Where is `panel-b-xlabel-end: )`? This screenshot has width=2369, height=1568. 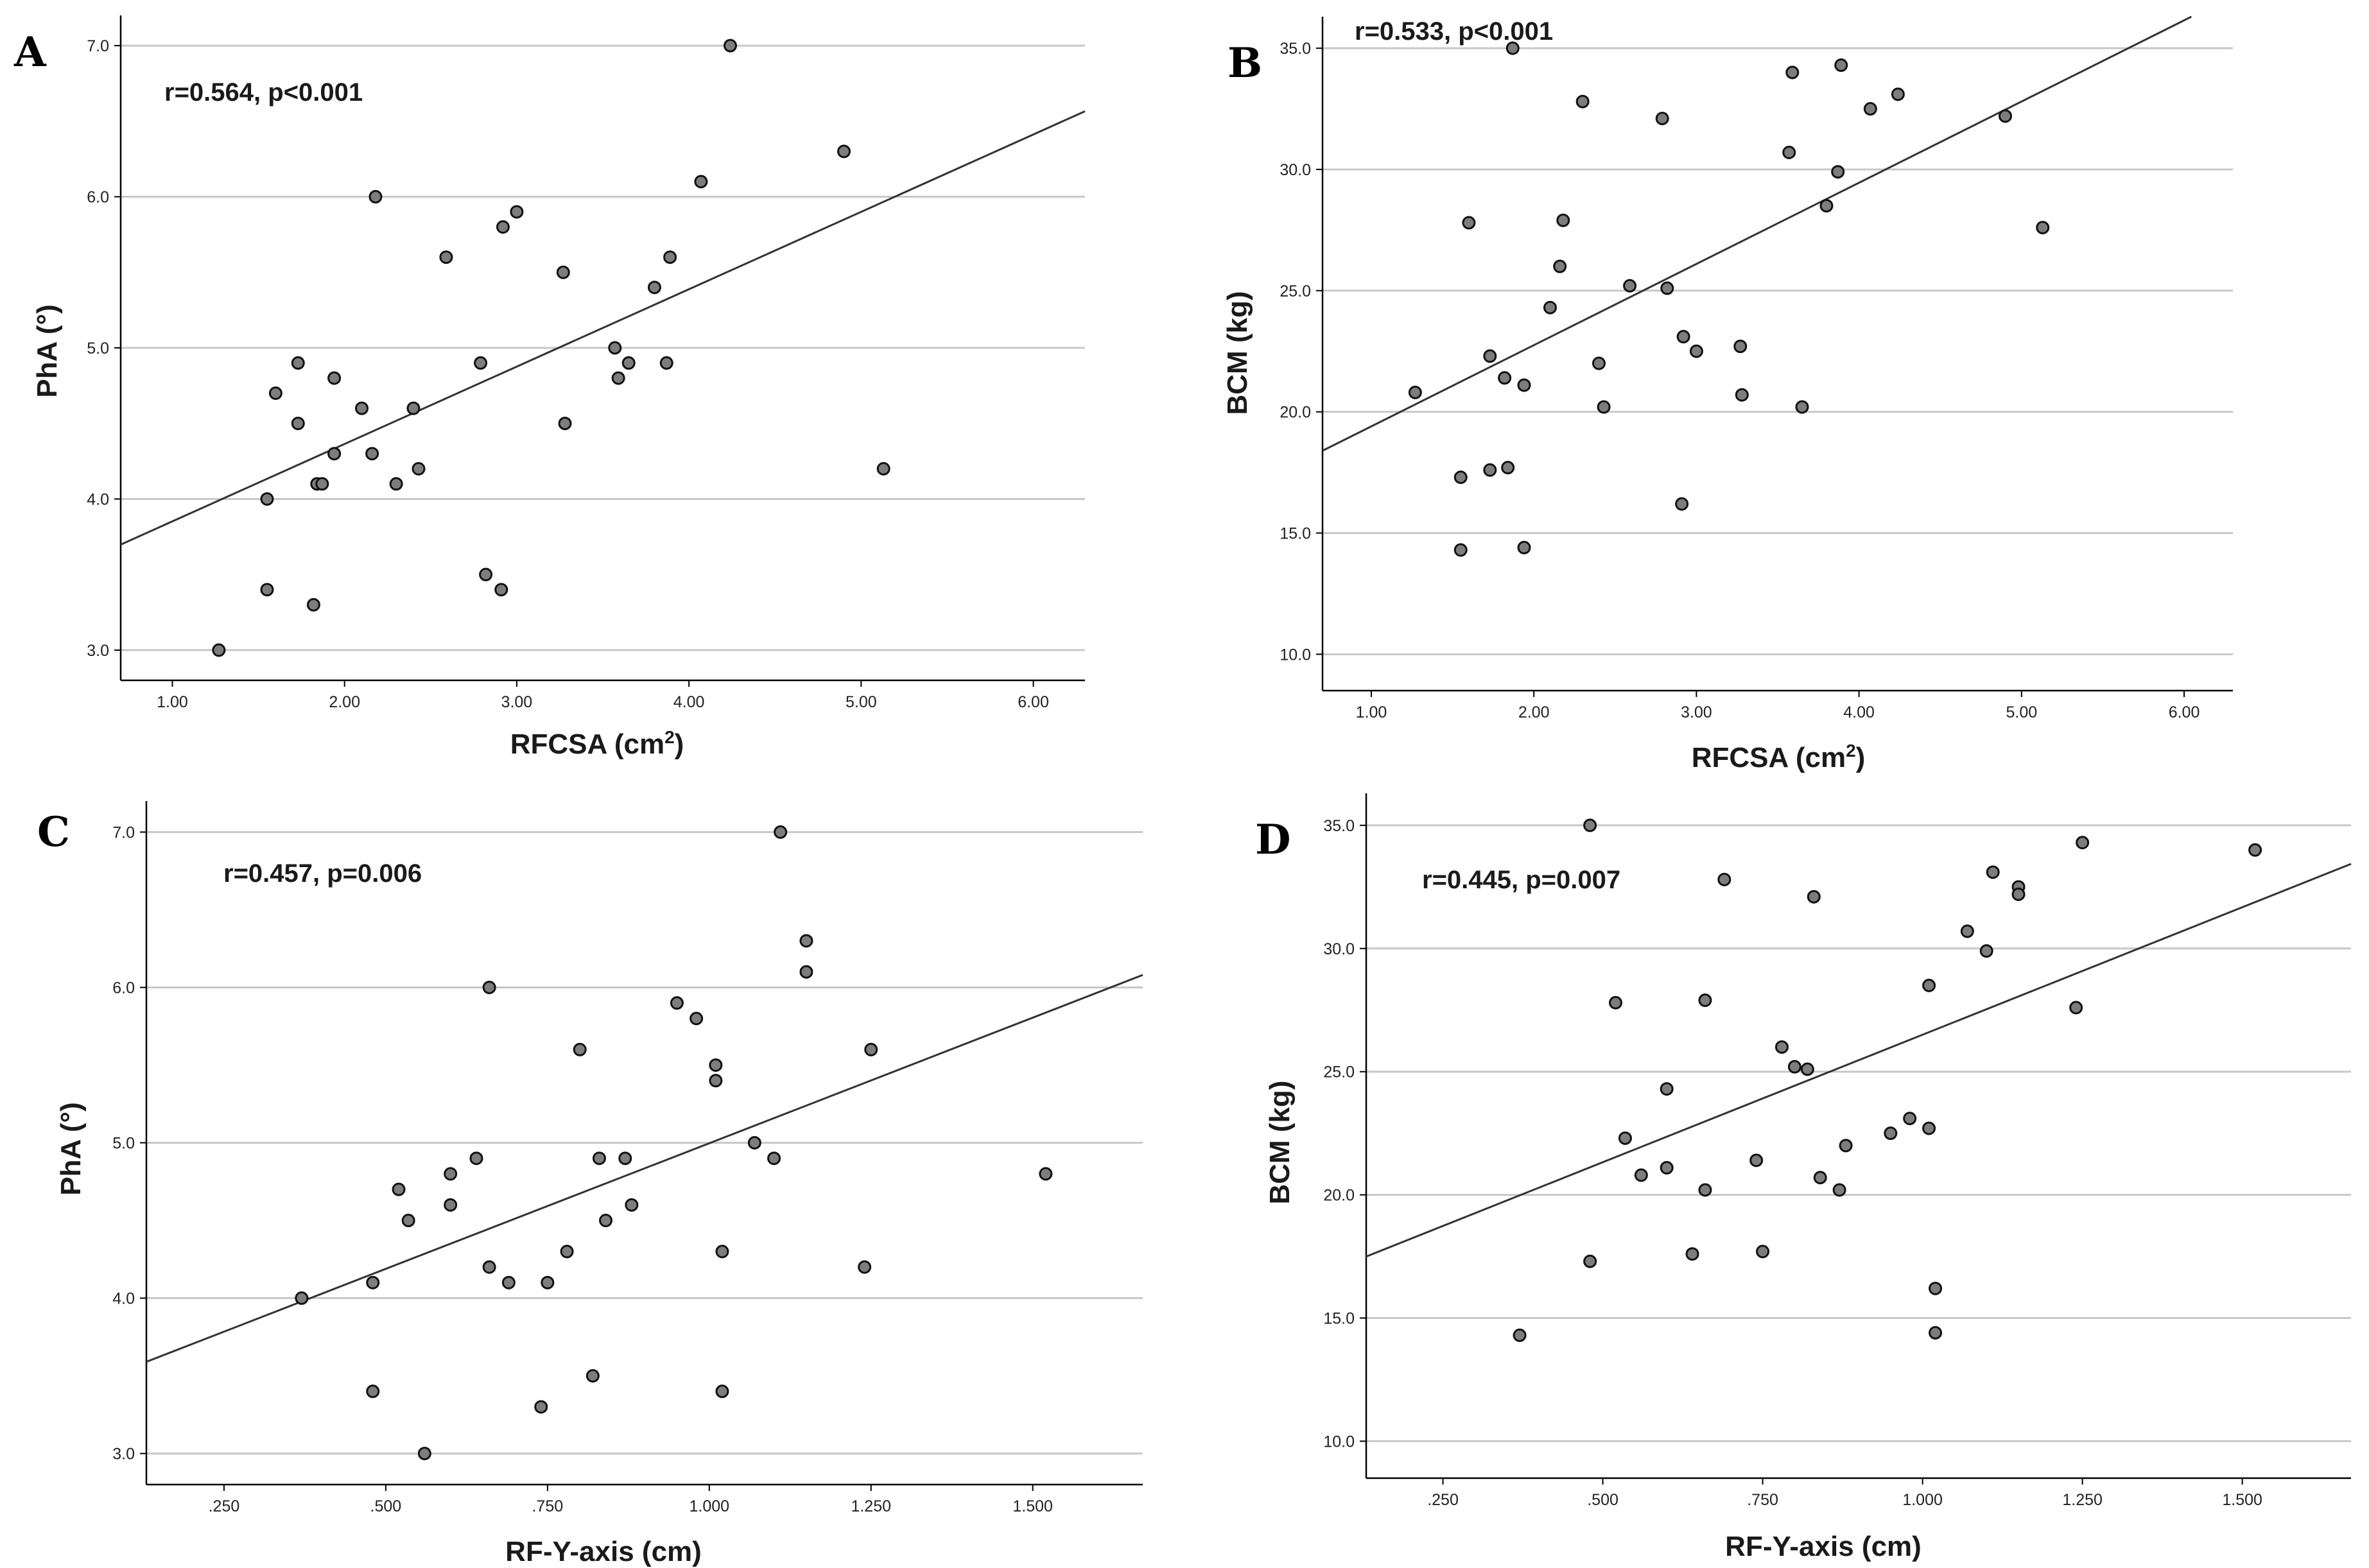 panel-b-xlabel-end: ) is located at coordinates (1861, 757).